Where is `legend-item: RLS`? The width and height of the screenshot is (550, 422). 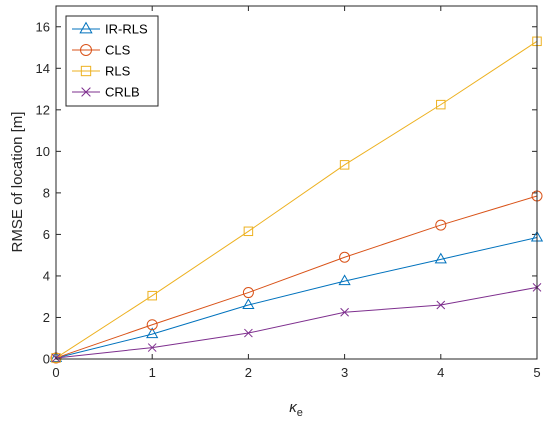 legend-item: RLS is located at coordinates (101, 71).